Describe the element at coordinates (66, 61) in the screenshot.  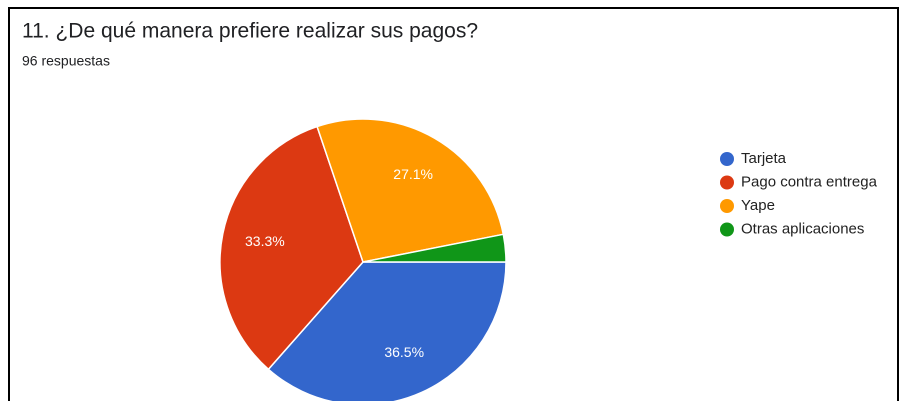
I see `chart-subtitle: 96 respuestas` at that location.